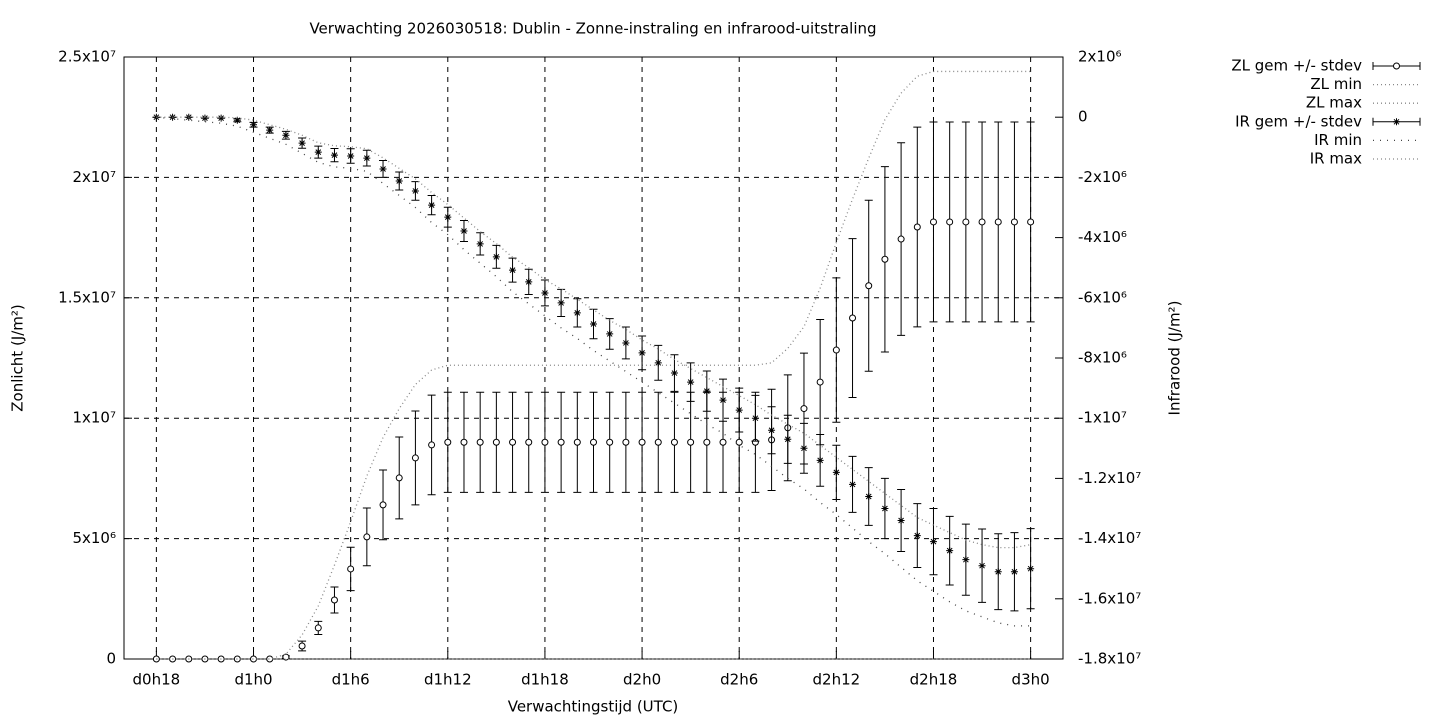  Describe the element at coordinates (1031, 680) in the screenshot. I see `x-tick-label: d3h0` at that location.